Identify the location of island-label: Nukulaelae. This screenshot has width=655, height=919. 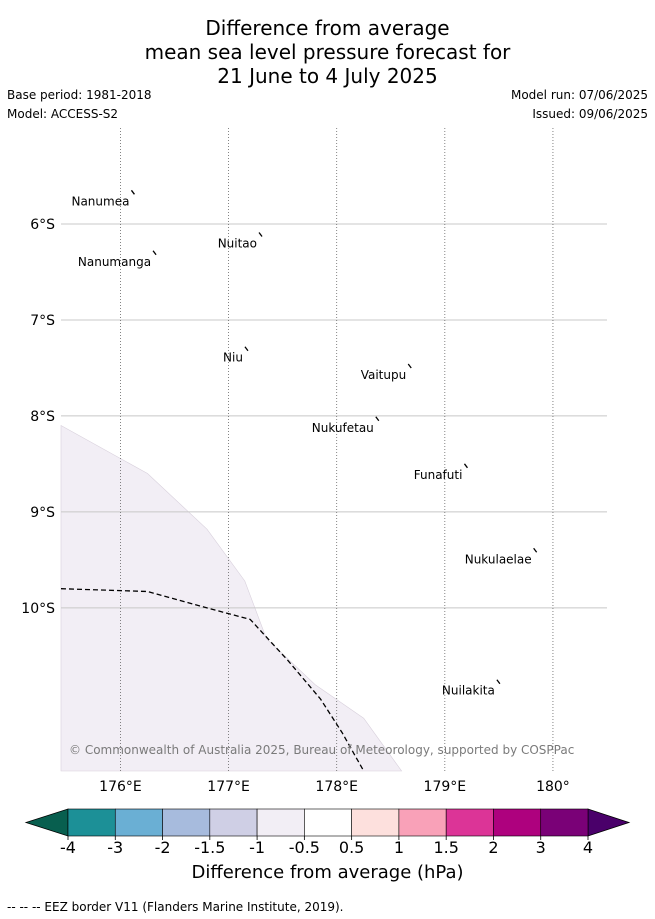
(498, 559).